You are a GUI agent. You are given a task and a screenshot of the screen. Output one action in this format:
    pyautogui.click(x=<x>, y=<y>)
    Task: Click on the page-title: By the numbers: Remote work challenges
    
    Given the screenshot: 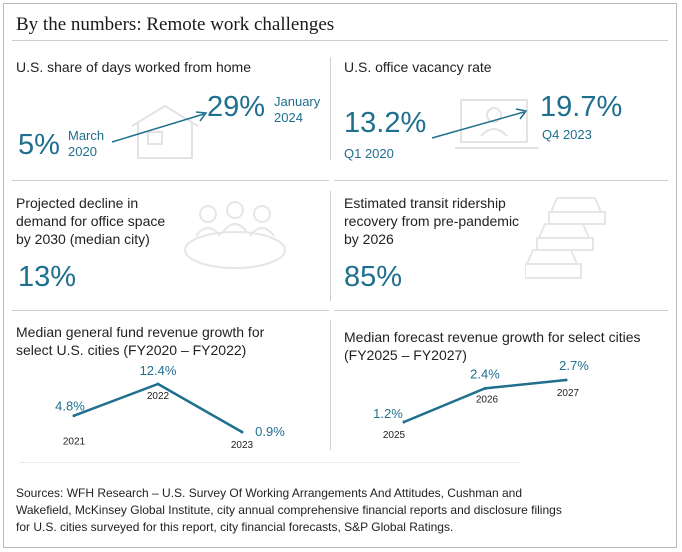 What is the action you would take?
    pyautogui.click(x=175, y=24)
    